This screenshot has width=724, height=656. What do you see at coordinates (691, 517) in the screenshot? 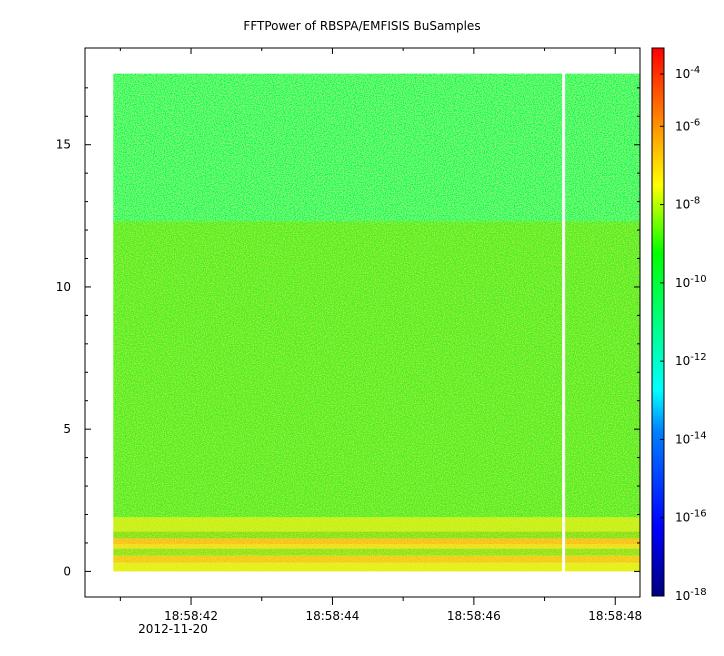
I see `colorbar-tick-label: 10⁻¹⁶` at bounding box center [691, 517].